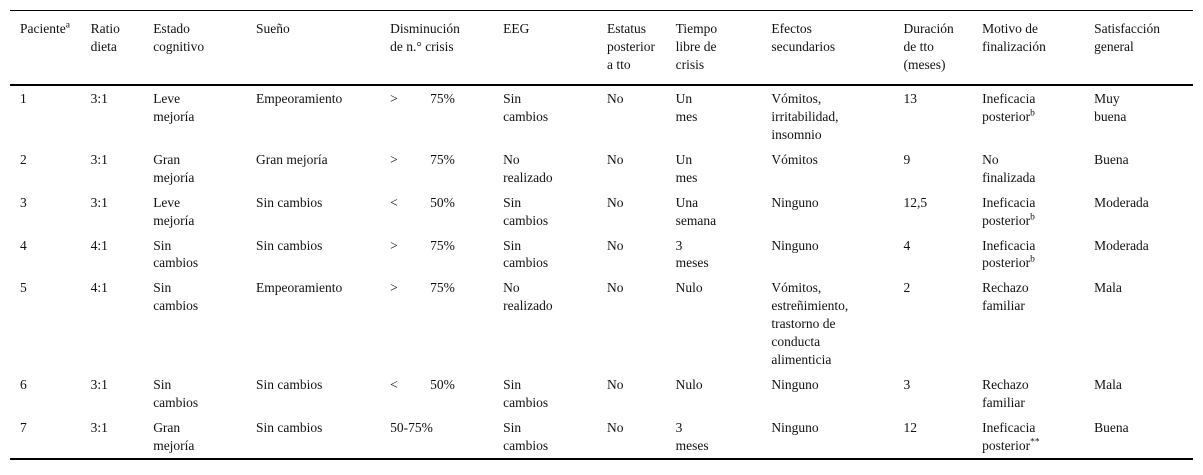 This screenshot has height=475, width=1203. Describe the element at coordinates (723, 48) in the screenshot. I see `column-header-tiempo-libre: Tiempo libre de crisis` at that location.